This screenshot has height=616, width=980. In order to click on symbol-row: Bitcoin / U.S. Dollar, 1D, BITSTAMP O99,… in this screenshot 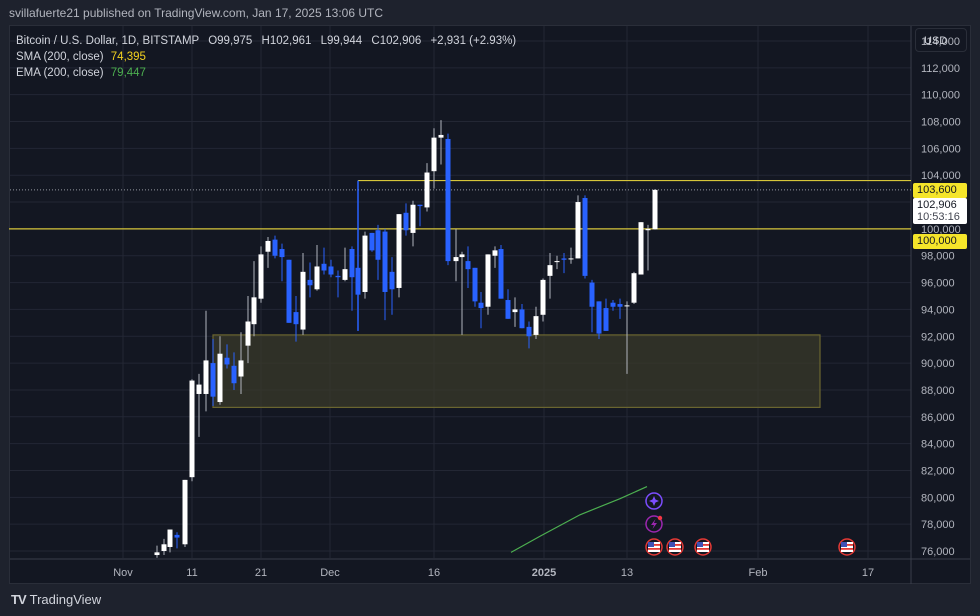, I will do `click(266, 41)`.